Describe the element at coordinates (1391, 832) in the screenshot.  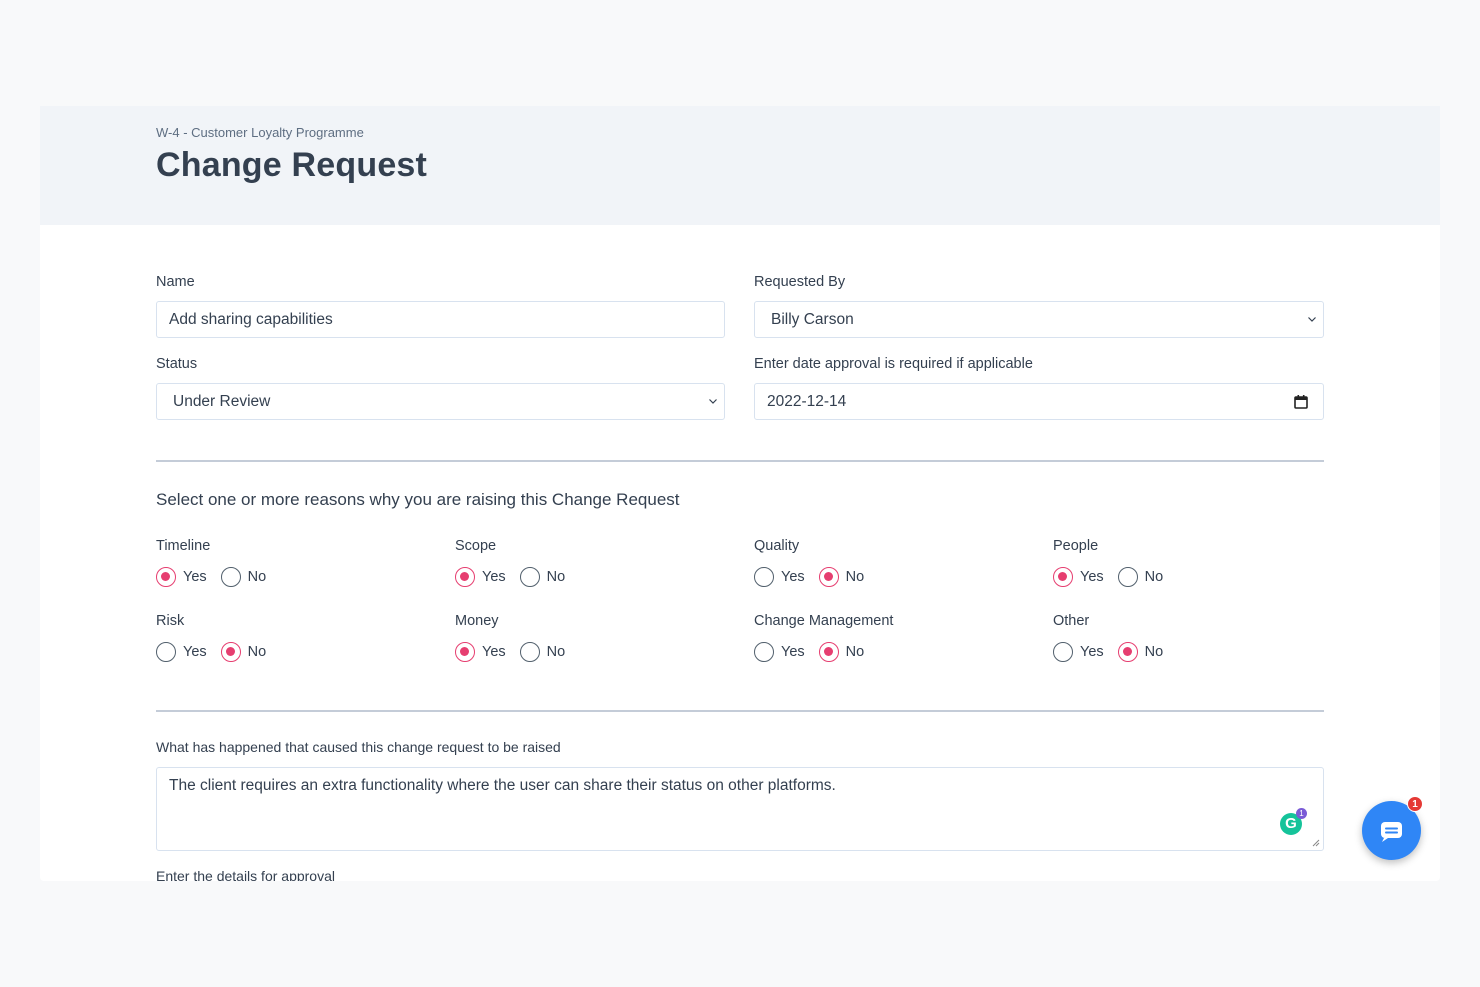
I see `chat-bubble-icon` at that location.